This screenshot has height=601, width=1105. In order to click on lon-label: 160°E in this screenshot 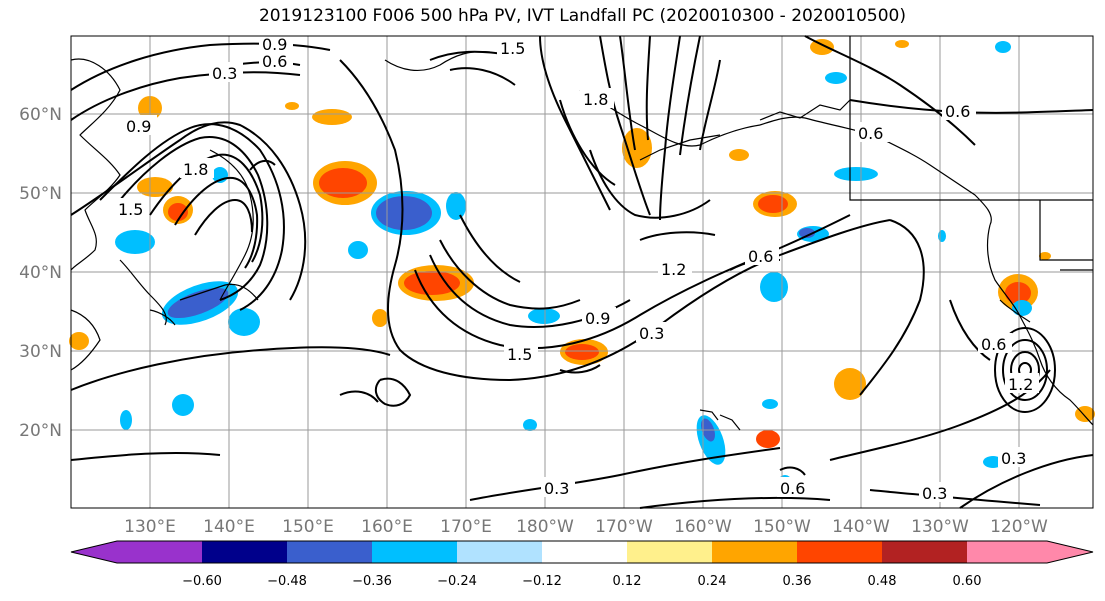, I will do `click(387, 527)`.